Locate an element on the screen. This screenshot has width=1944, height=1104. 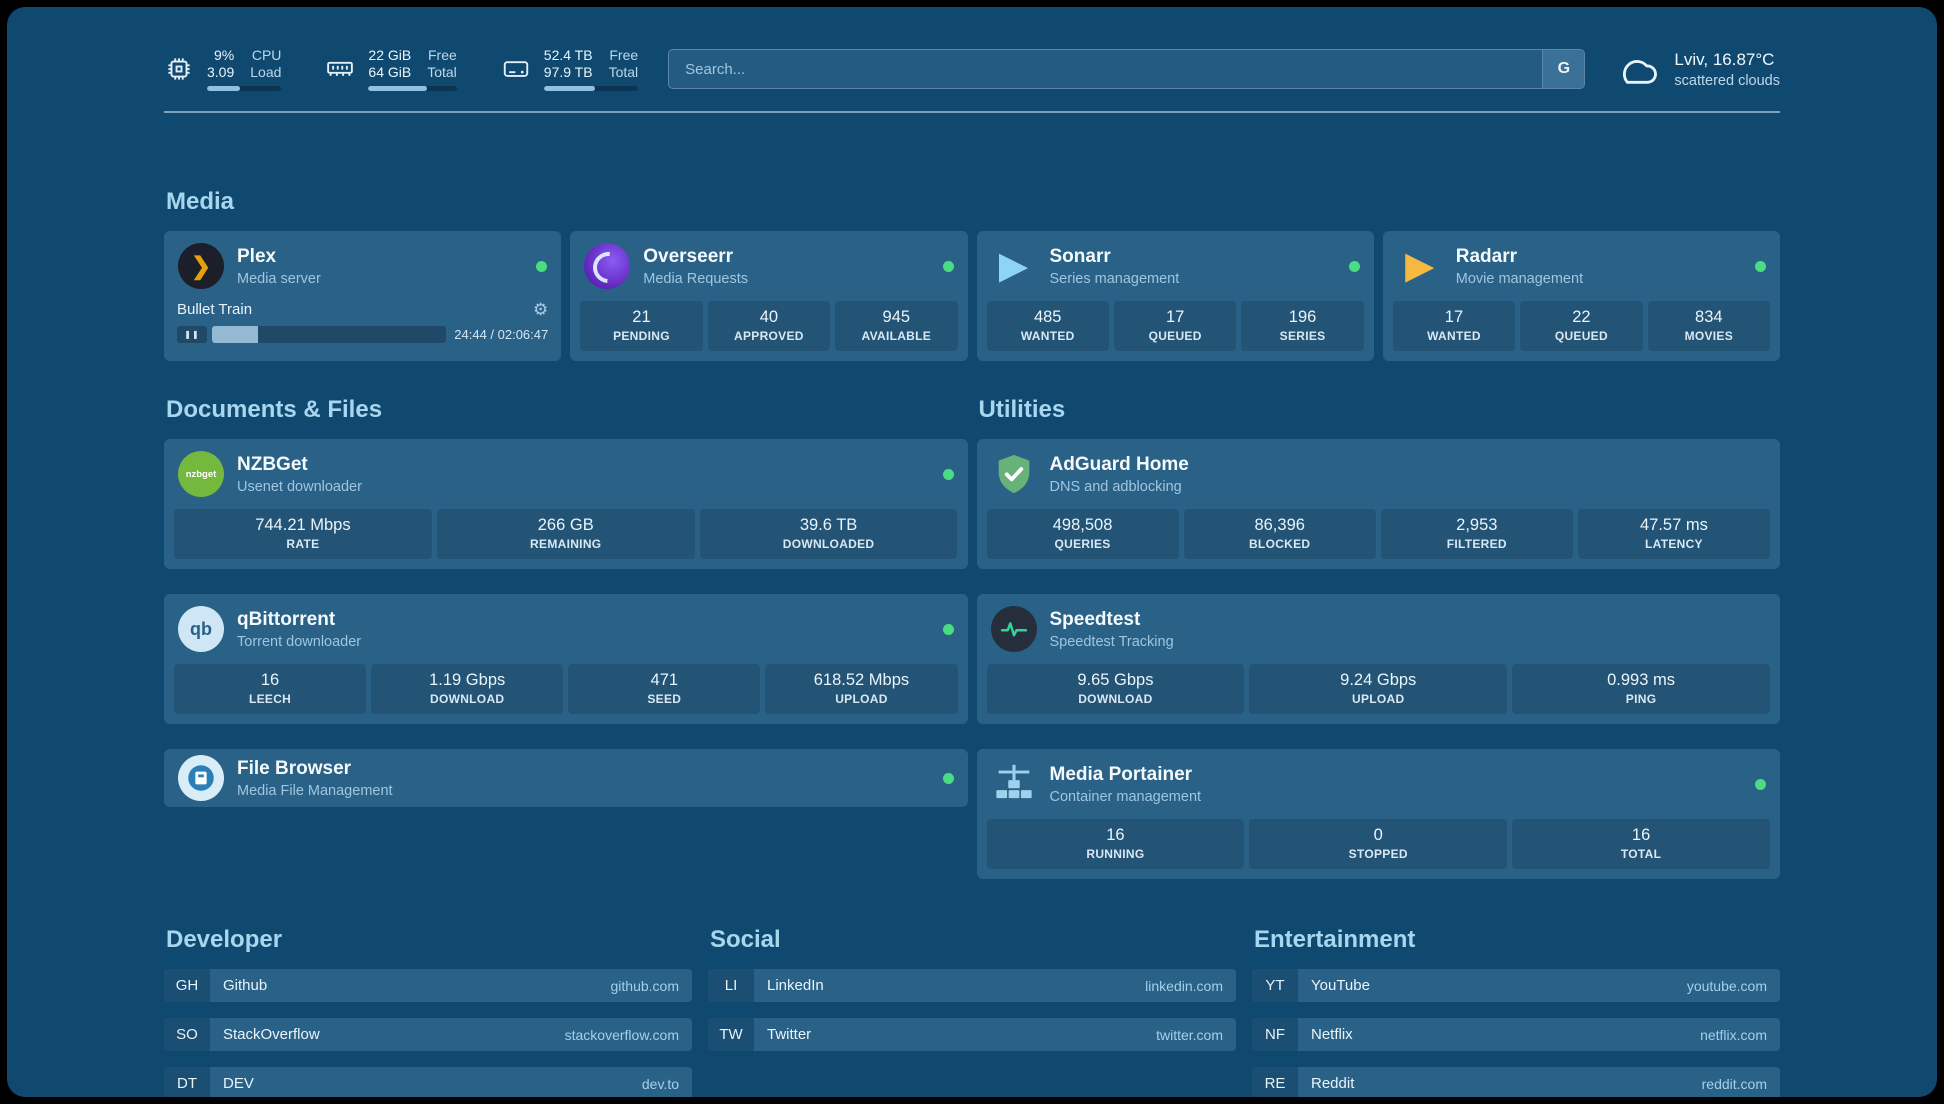
service-card-radarr: ▶ Radarr Movie management 17 WANTED is located at coordinates (1581, 296).